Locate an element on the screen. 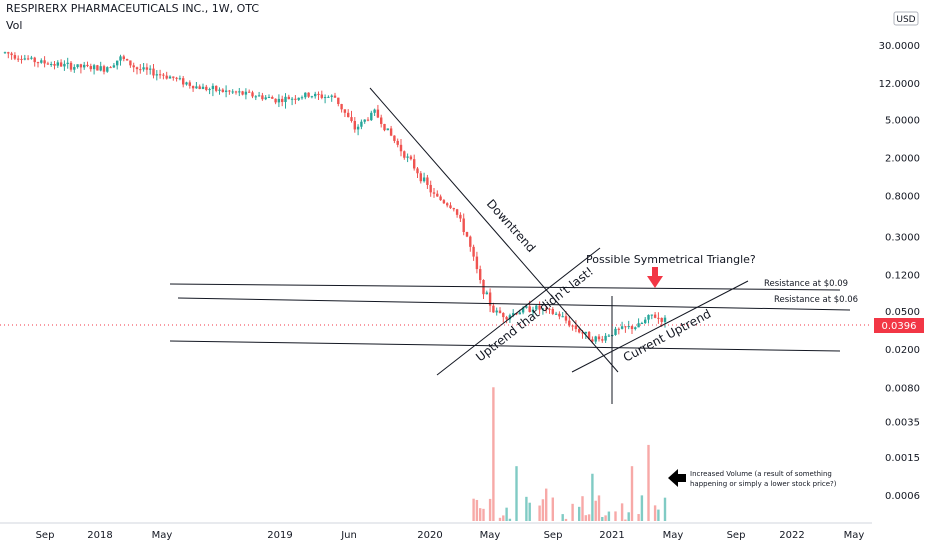  currency-label: USD is located at coordinates (905, 20).